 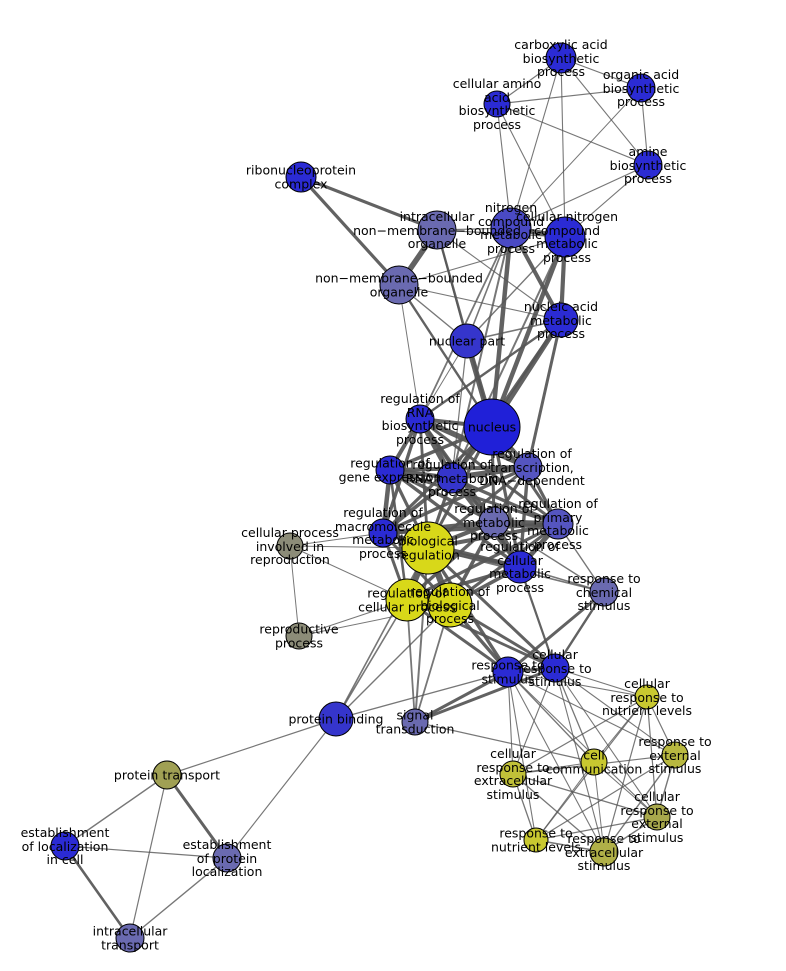 I want to click on graph-node-regulation-of-primary-metabolic-process, so click(x=558, y=524).